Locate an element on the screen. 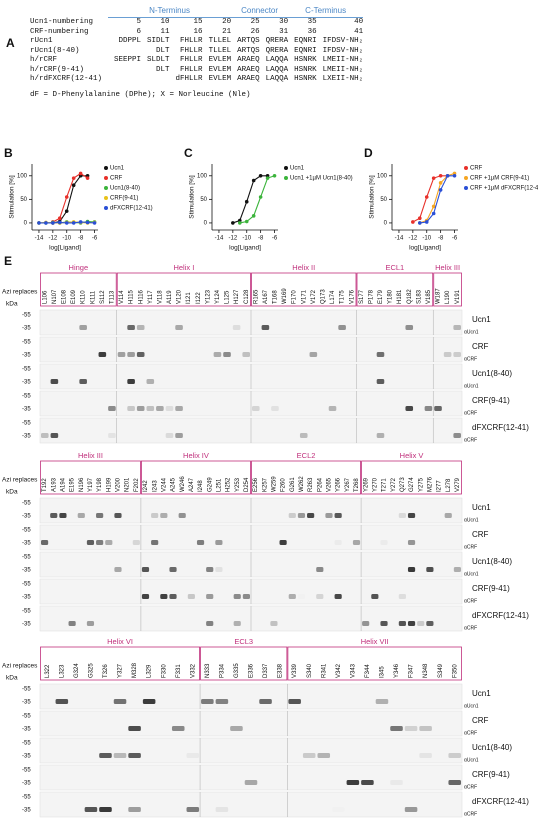  residue-label: W262 is located at coordinates (302, 484).